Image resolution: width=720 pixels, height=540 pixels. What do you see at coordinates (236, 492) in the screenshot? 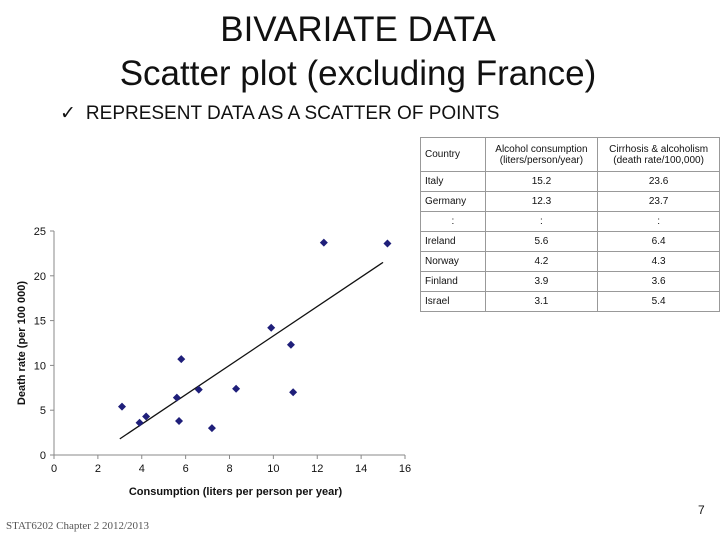
I see `x-axis-label: Consumption (liters per person per year)` at bounding box center [236, 492].